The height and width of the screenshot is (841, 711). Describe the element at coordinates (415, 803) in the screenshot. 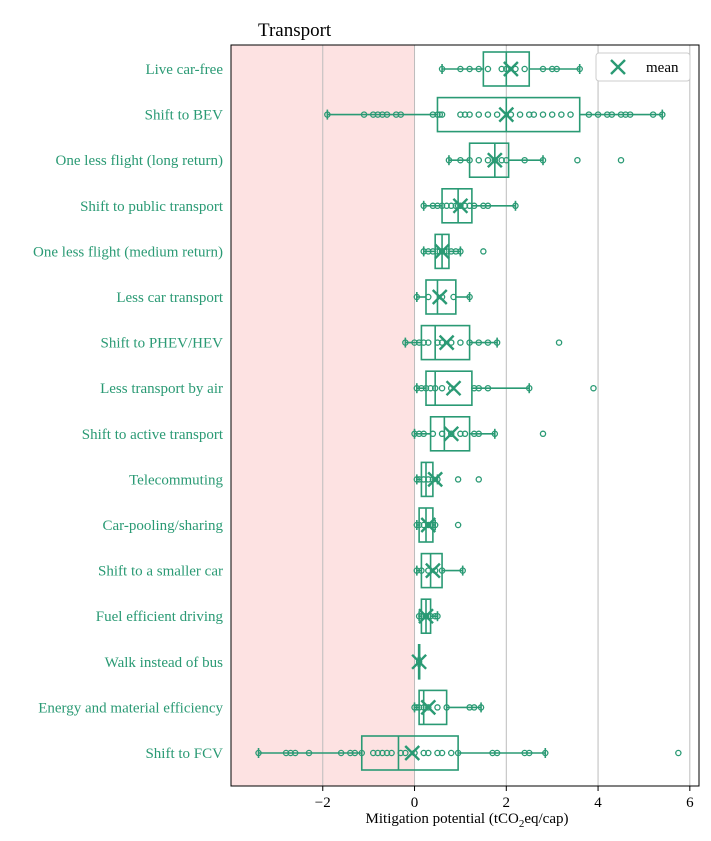

I see `x-tick-label: 0` at that location.